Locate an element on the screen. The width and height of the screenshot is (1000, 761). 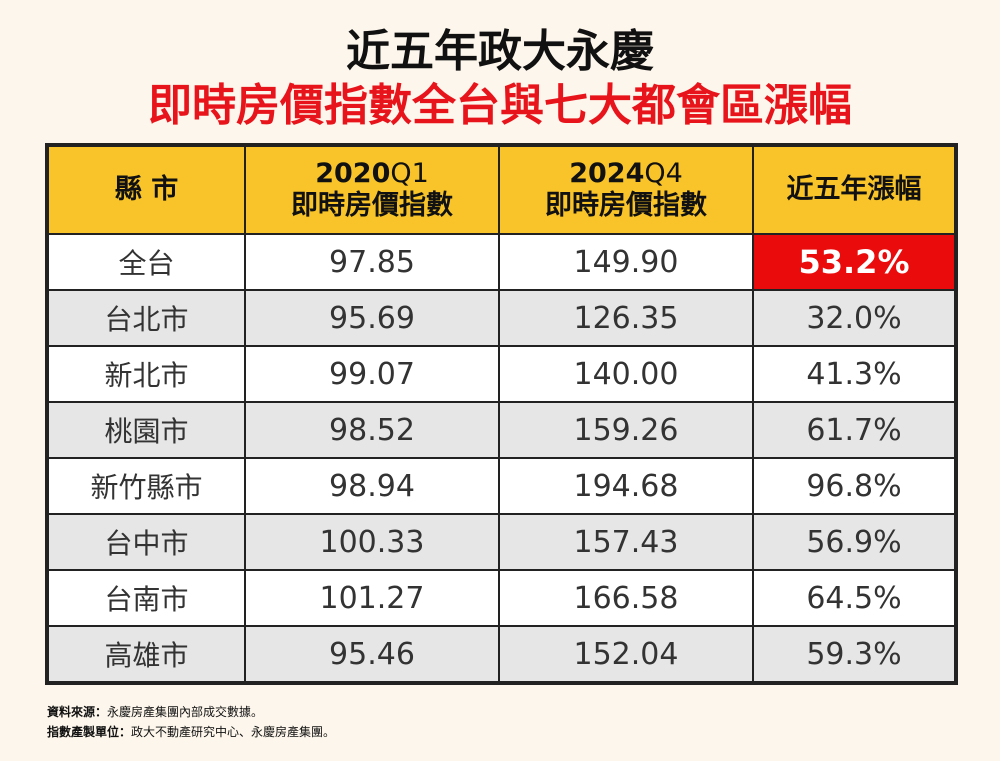
header-2024q4: 2024Q4 即時房價指數 is located at coordinates (626, 189).